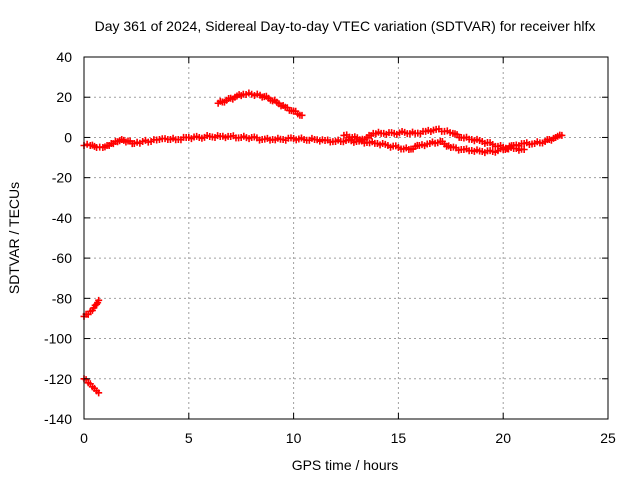  I want to click on x-tick-label: 25, so click(608, 438).